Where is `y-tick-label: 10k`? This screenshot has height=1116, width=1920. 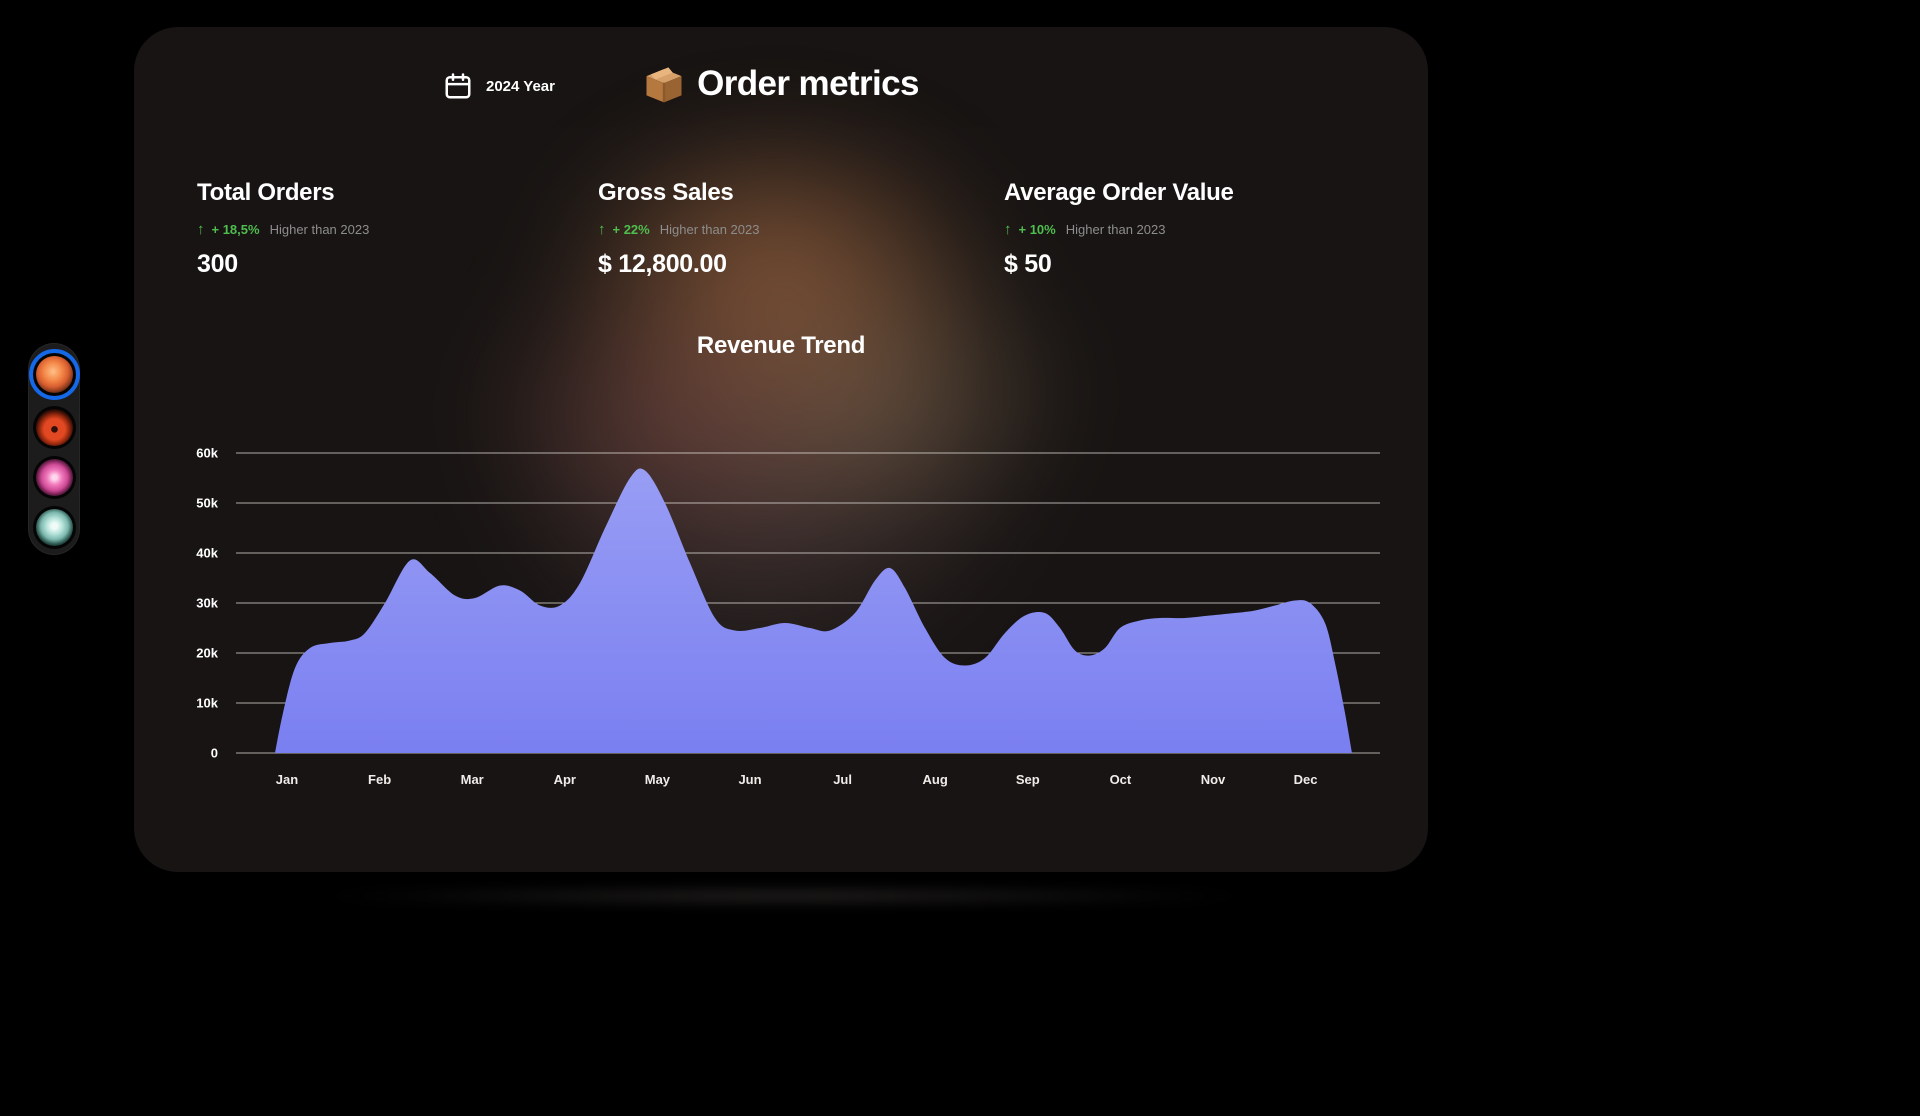 y-tick-label: 10k is located at coordinates (207, 703).